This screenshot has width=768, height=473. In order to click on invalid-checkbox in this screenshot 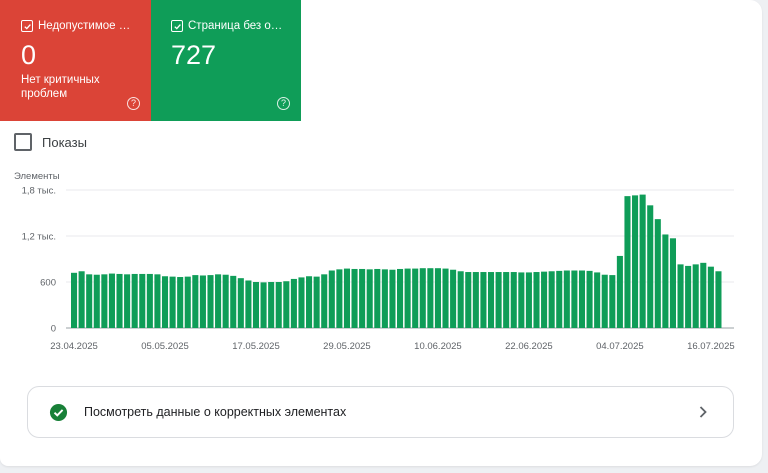, I will do `click(27, 26)`.